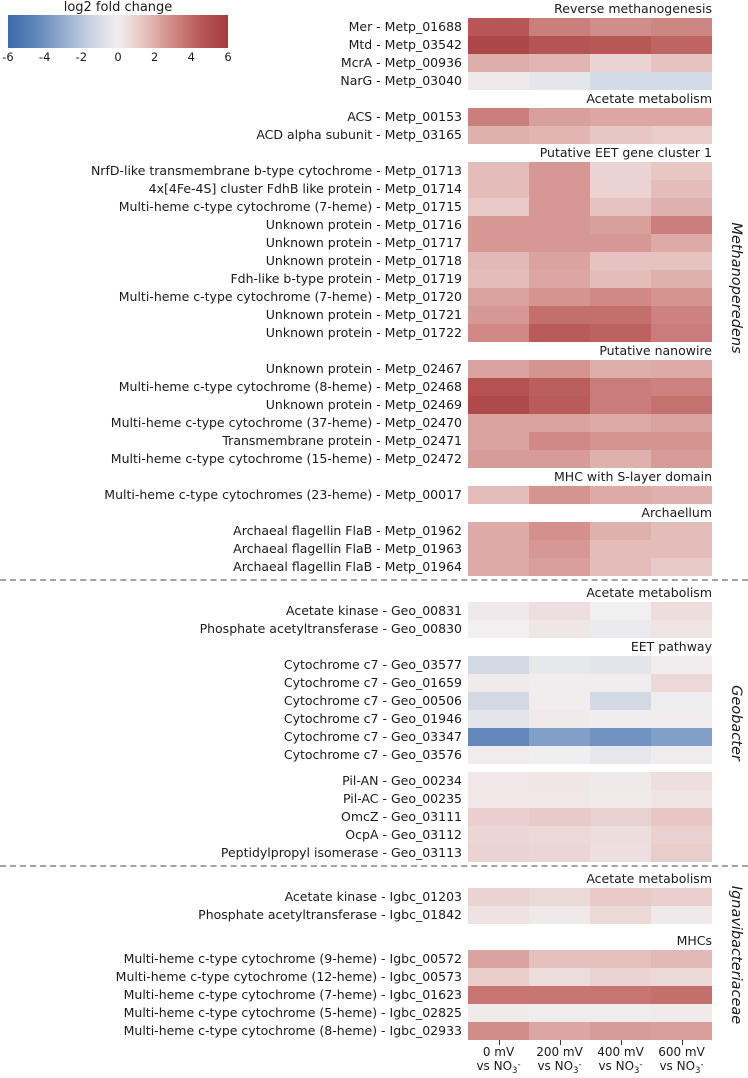 Image resolution: width=748 pixels, height=1078 pixels. What do you see at coordinates (374, 531) in the screenshot?
I see `heatmap-row: Archaeal flagellin FlaB - Metp_01962` at bounding box center [374, 531].